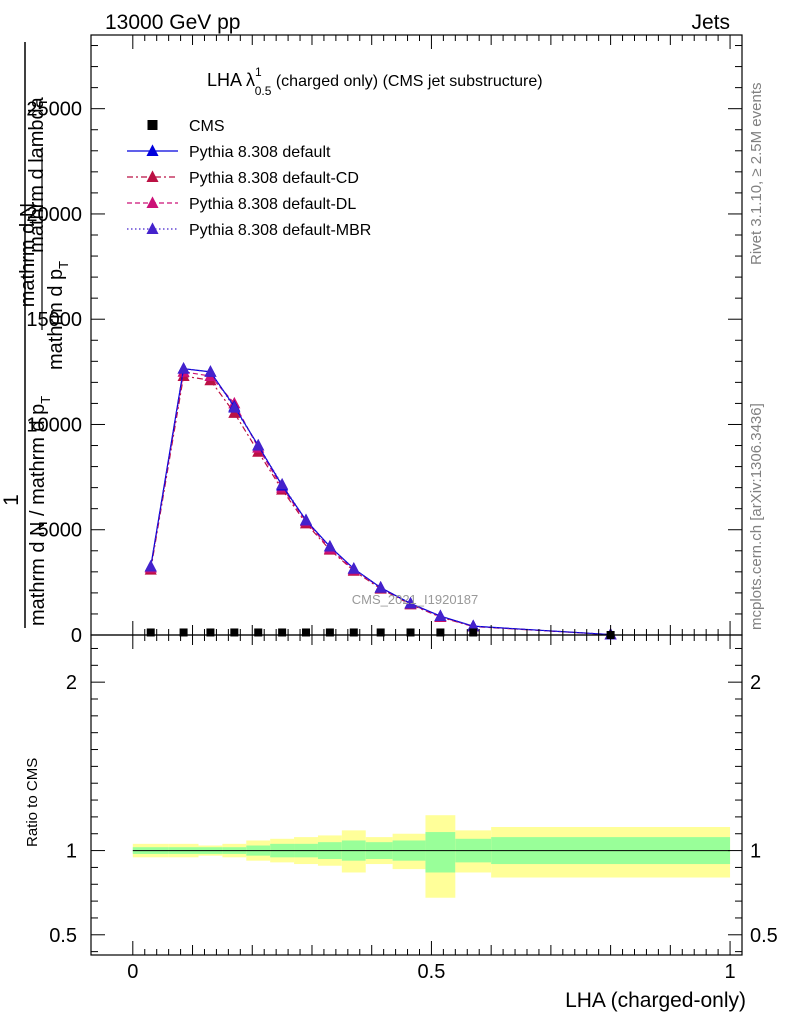 The image size is (786, 1029). Describe the element at coordinates (258, 72) in the screenshot. I see `plot-title-sup: 1` at that location.